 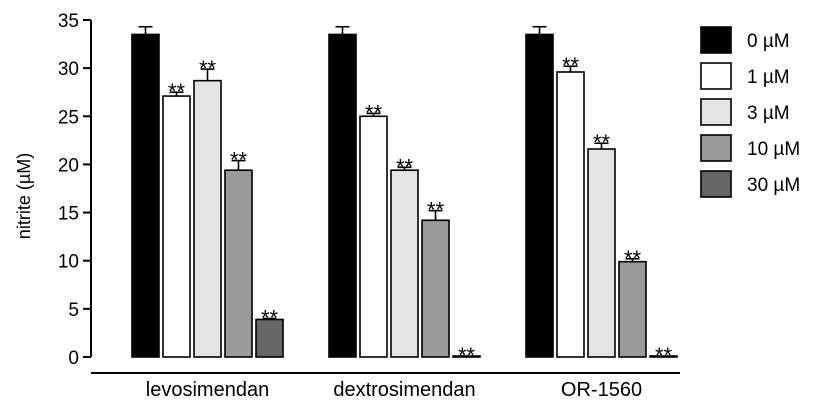 What do you see at coordinates (68, 214) in the screenshot?
I see `y-tick-label: 15` at bounding box center [68, 214].